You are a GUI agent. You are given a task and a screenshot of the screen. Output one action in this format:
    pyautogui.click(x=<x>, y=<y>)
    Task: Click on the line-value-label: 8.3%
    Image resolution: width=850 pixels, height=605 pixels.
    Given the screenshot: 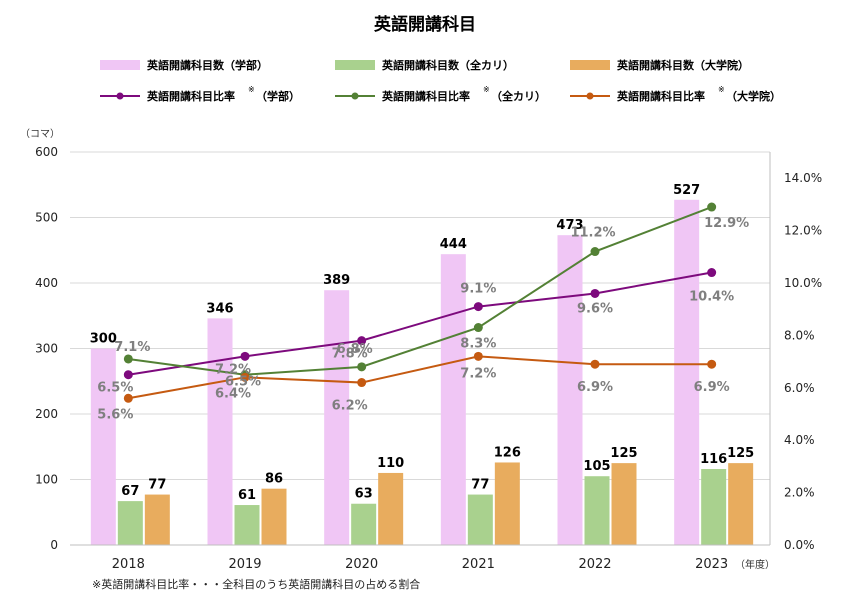 What is the action you would take?
    pyautogui.click(x=478, y=344)
    